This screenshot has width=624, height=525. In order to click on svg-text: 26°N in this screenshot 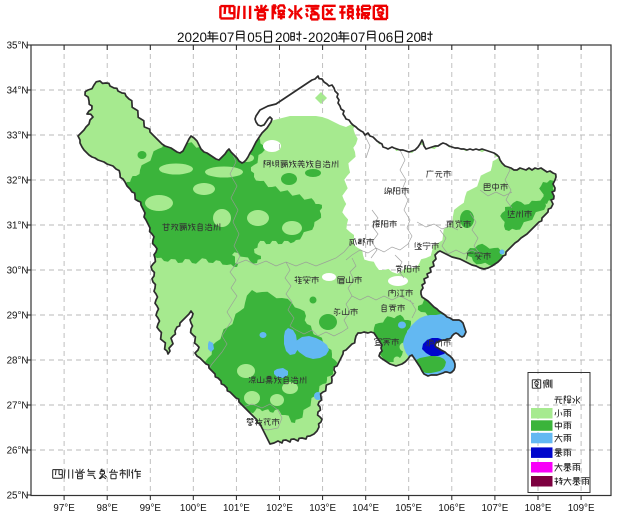, I will do `click(18, 450)`.